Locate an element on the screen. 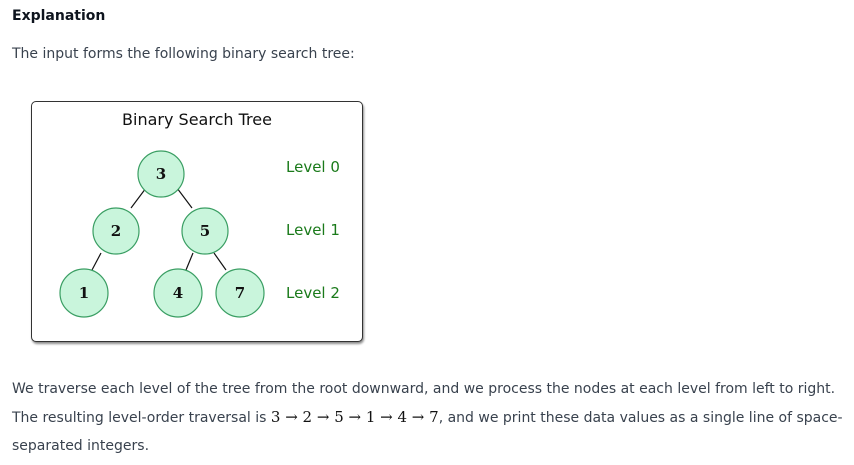 This screenshot has width=854, height=465. level-label: Level 1 is located at coordinates (313, 230).